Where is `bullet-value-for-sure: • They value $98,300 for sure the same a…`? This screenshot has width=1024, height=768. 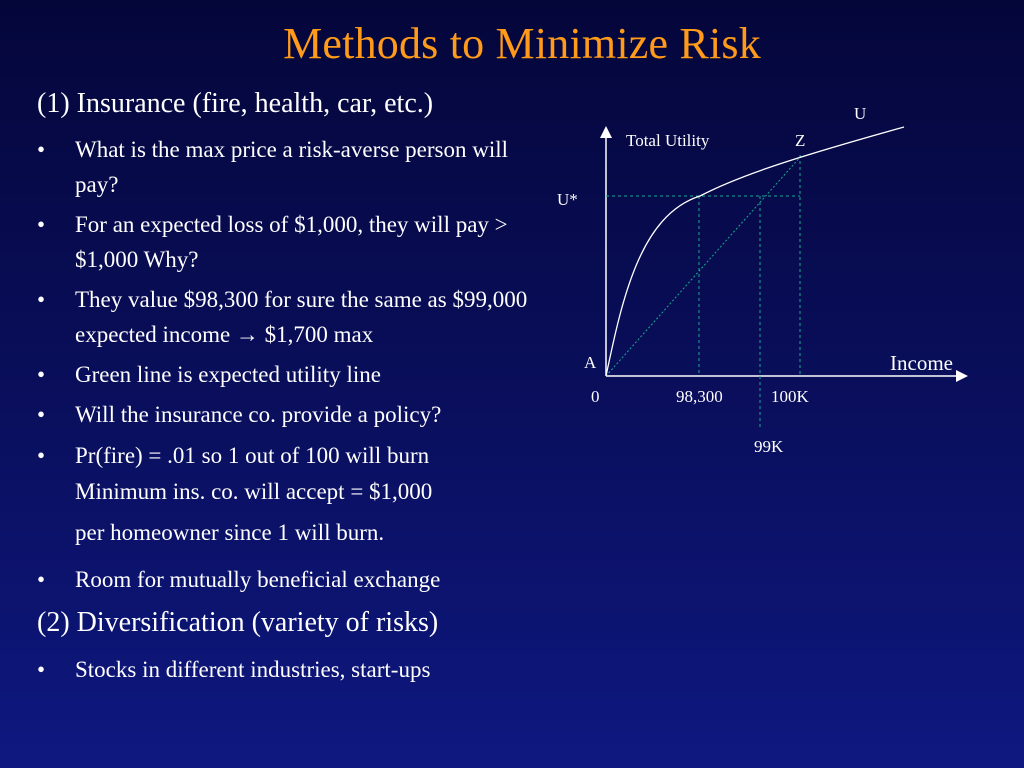 bullet-value-for-sure: • They value $98,300 for sure the same a… is located at coordinates (297, 317).